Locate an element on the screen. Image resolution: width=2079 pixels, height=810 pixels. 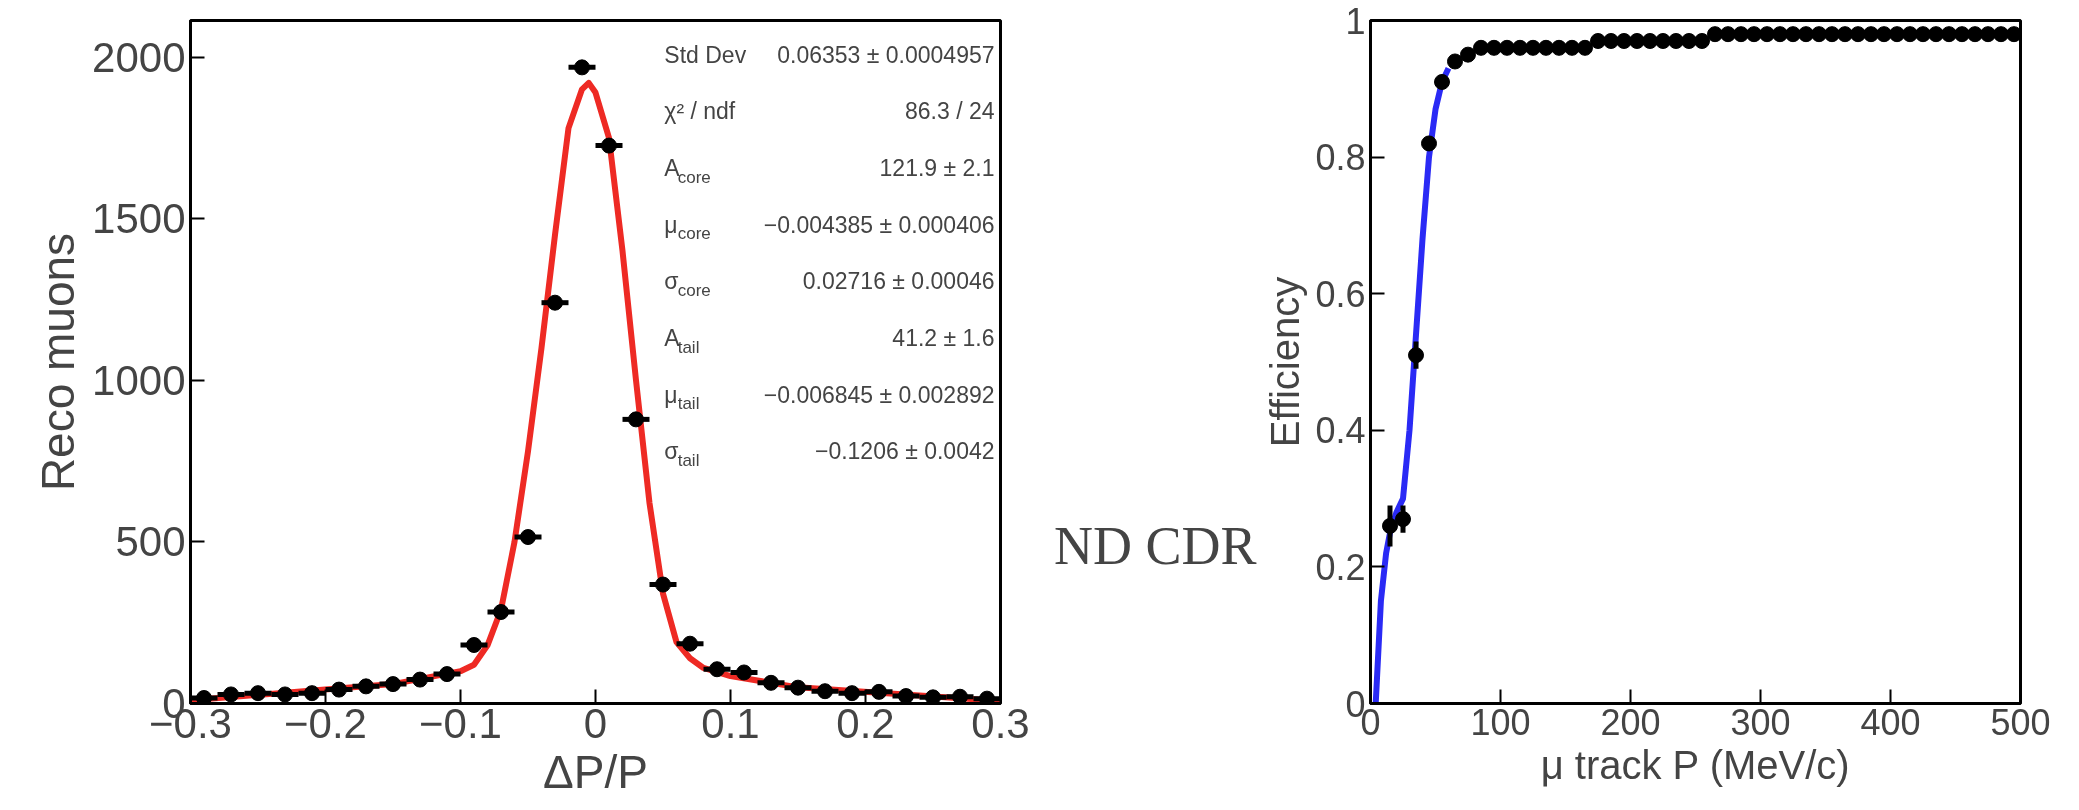
y-tick-label: 0.4 is located at coordinates (1340, 431).